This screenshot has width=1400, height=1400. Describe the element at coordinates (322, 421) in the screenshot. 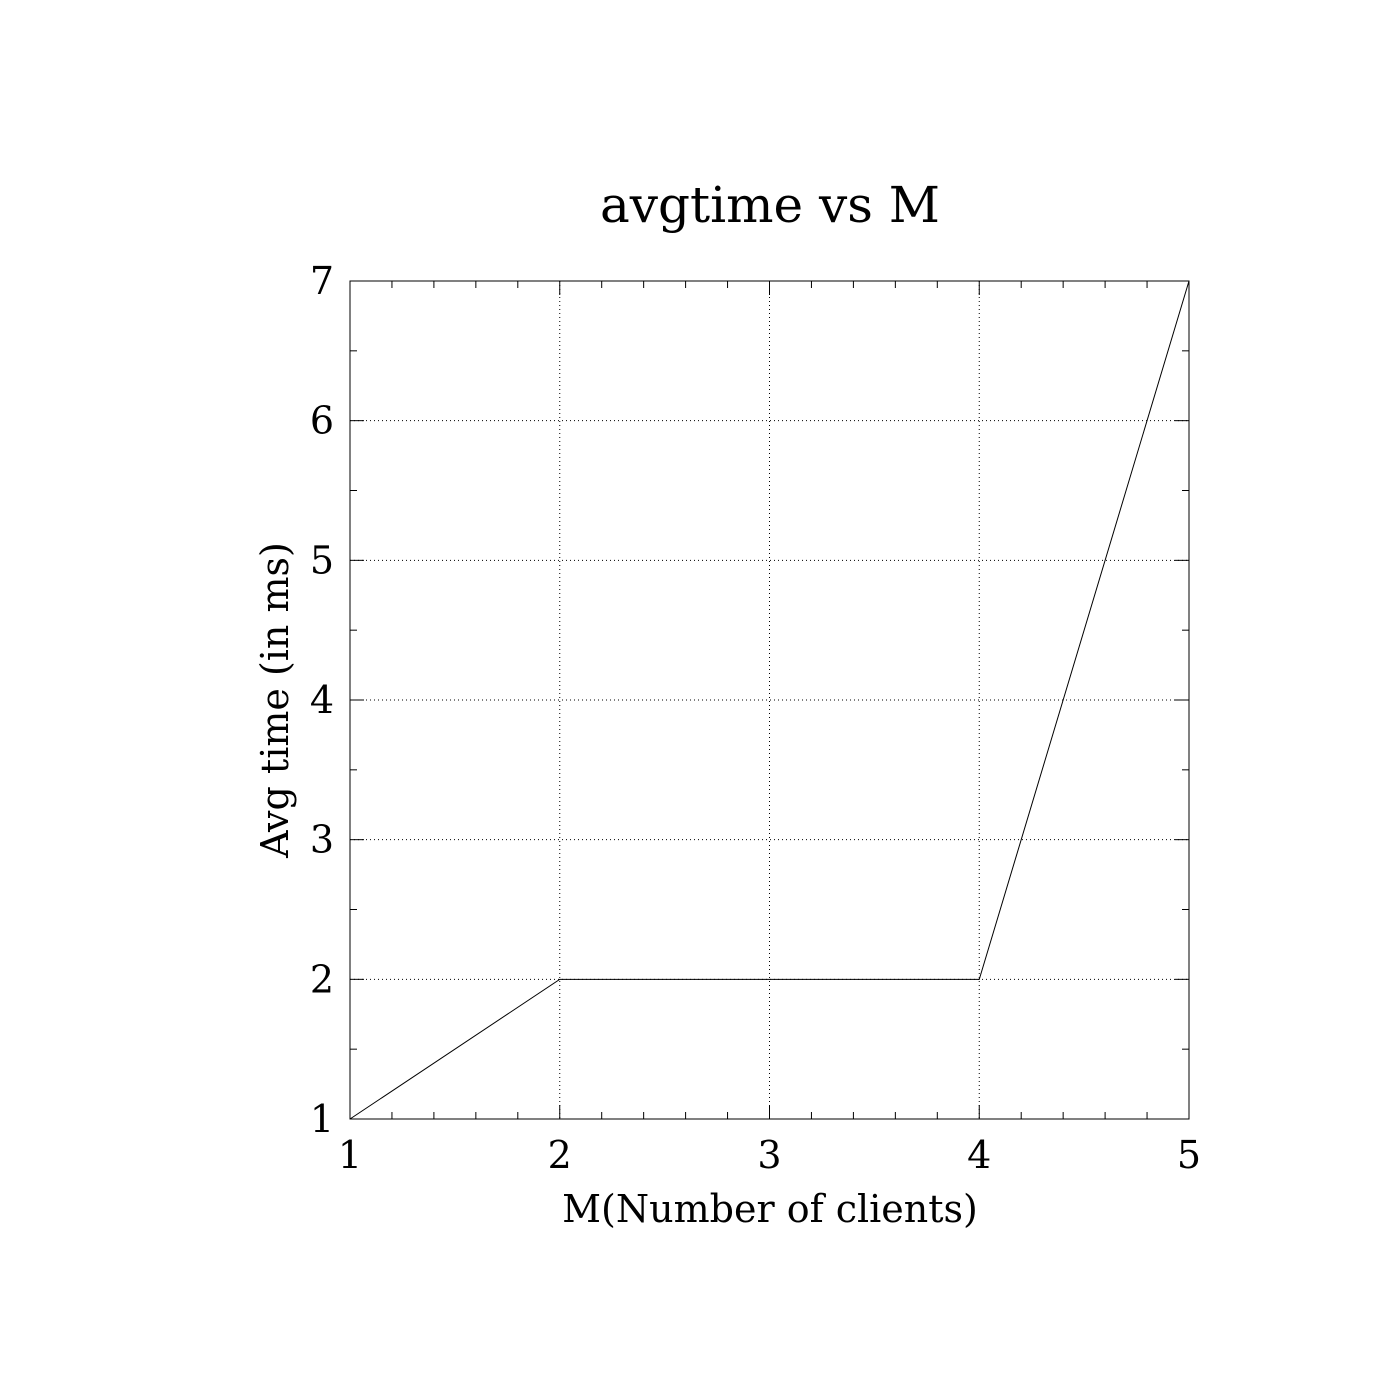

I see `y-tick-label: 6` at that location.